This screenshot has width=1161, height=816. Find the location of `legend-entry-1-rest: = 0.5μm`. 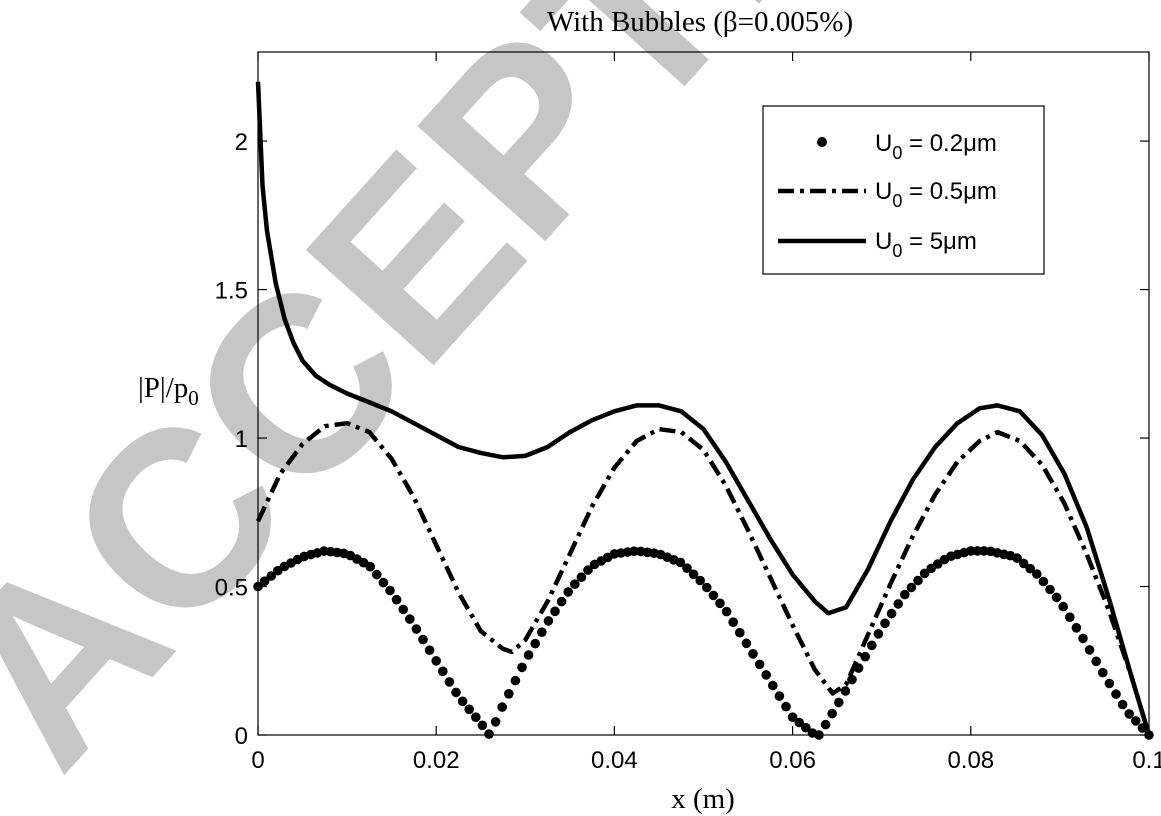

legend-entry-1-rest: = 0.5μm is located at coordinates (949, 191).